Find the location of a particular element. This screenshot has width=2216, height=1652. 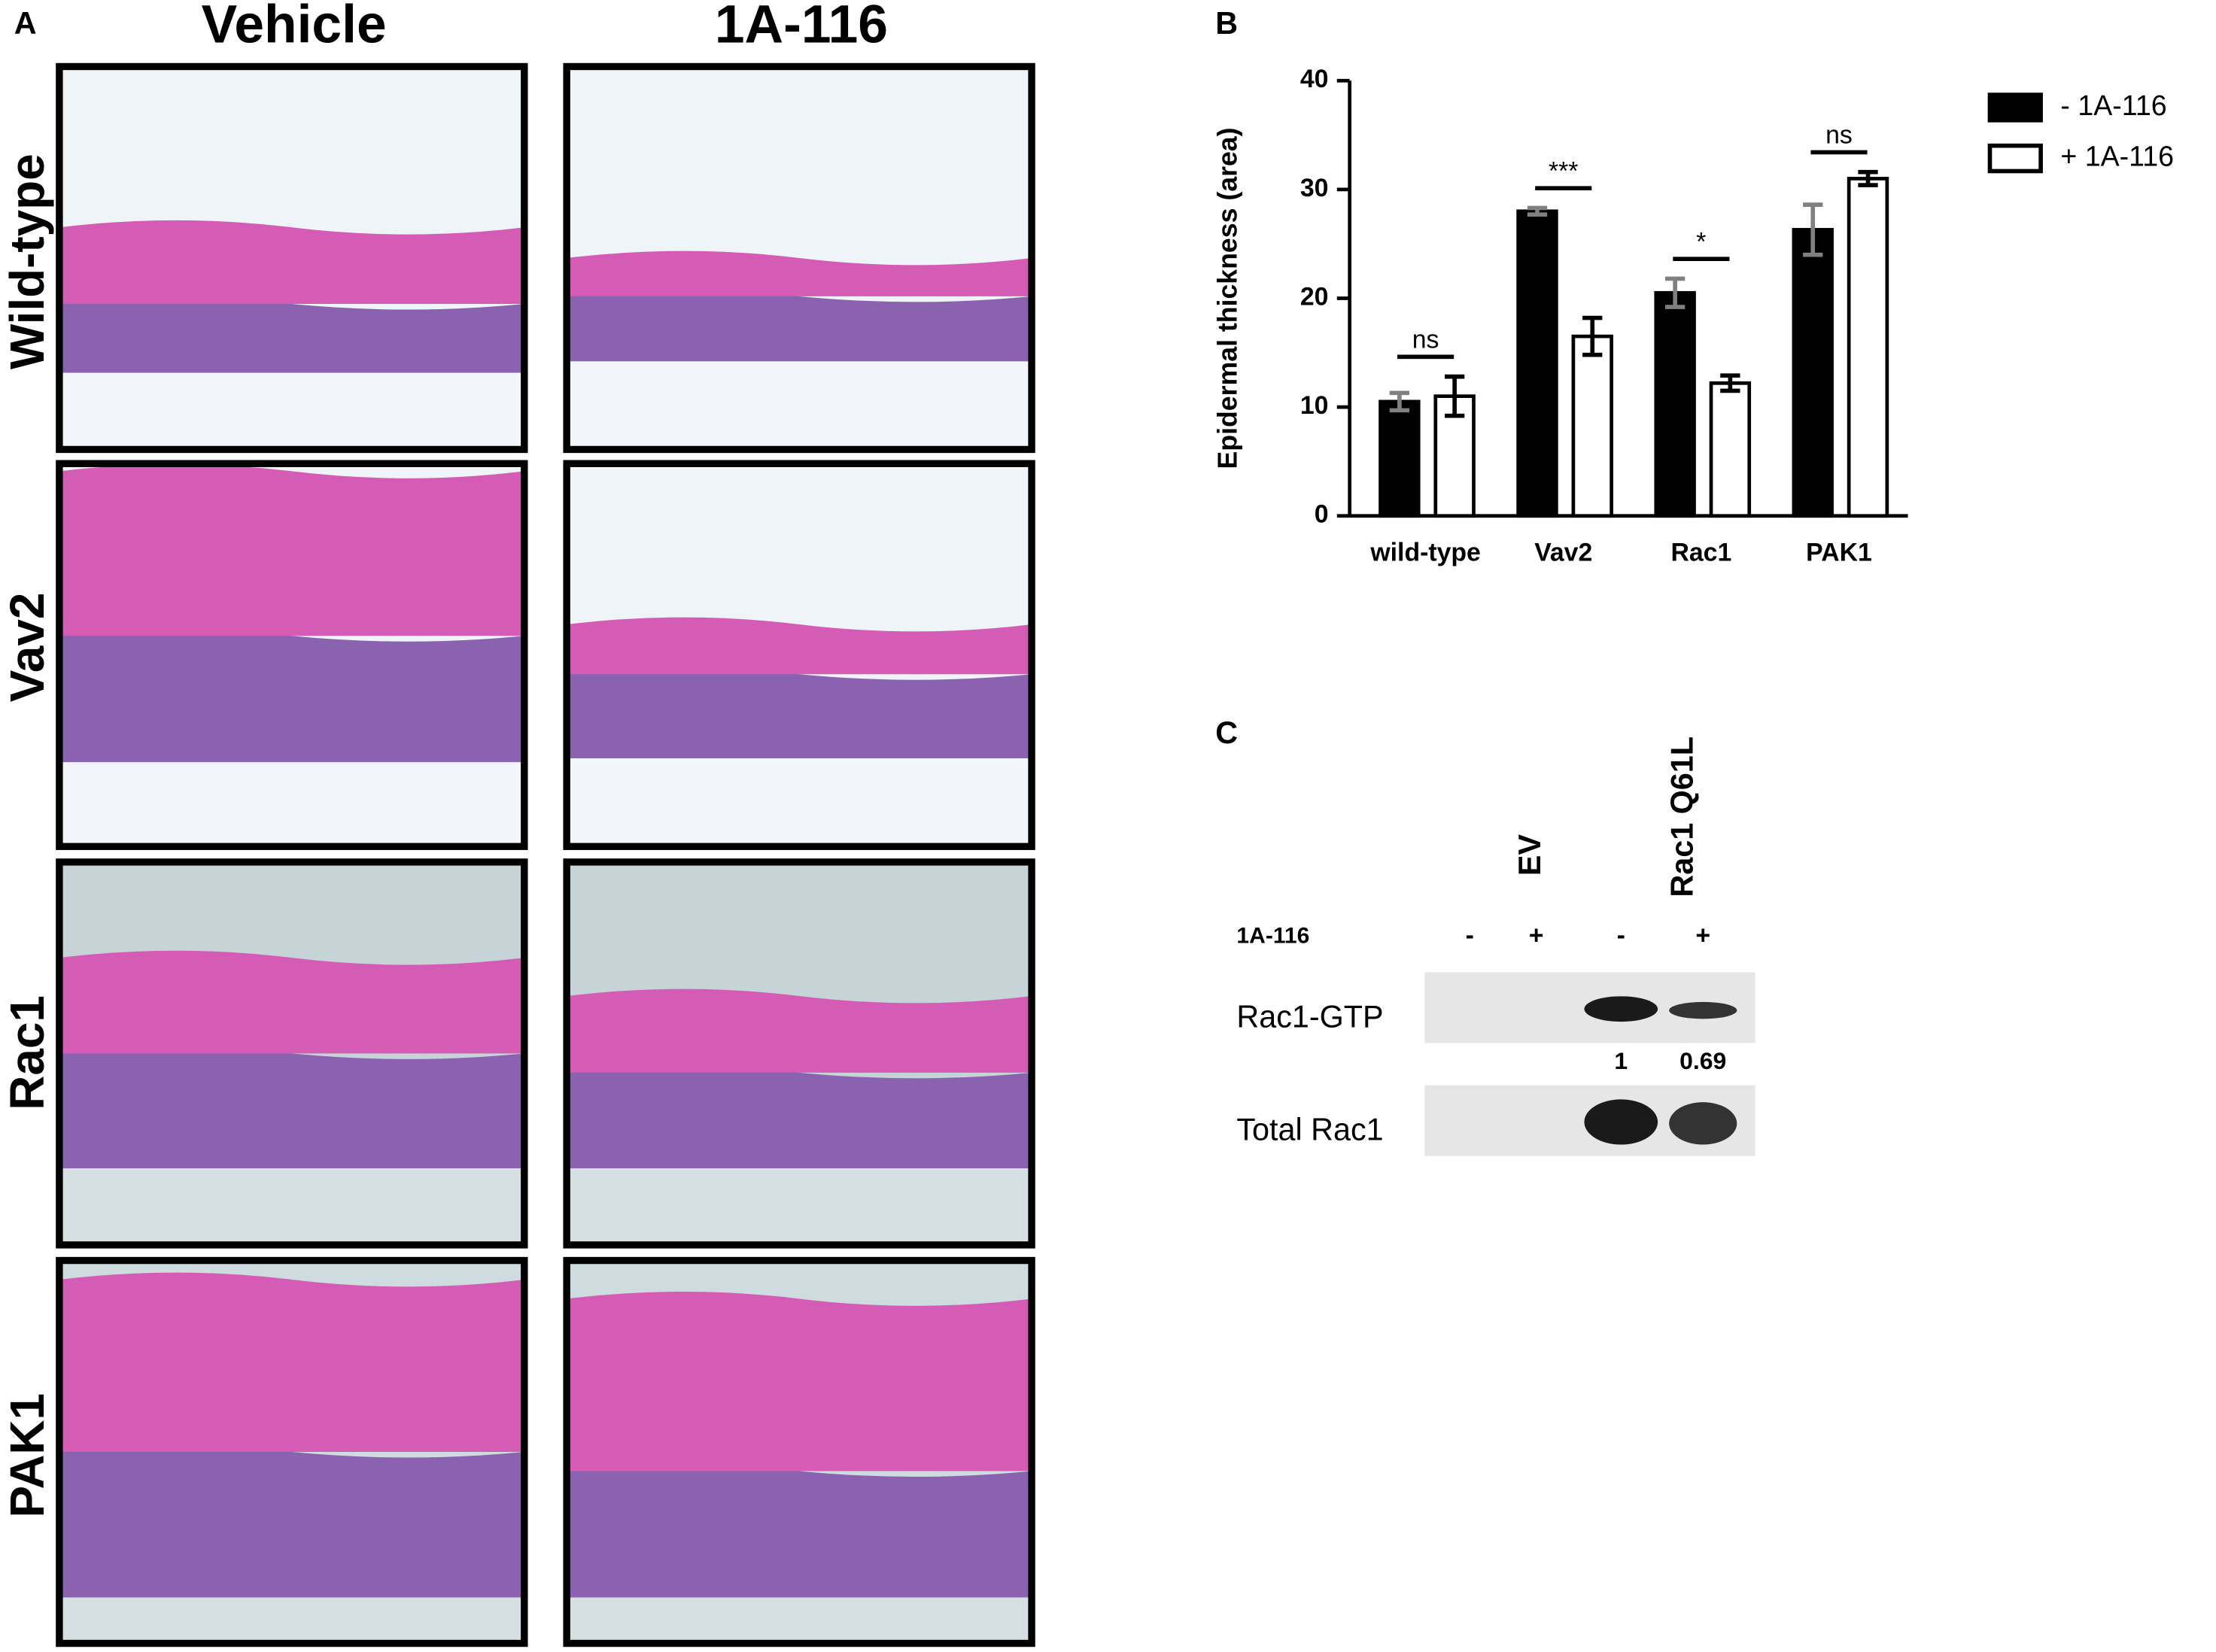

x-tick-label: wild-type is located at coordinates (1424, 552).